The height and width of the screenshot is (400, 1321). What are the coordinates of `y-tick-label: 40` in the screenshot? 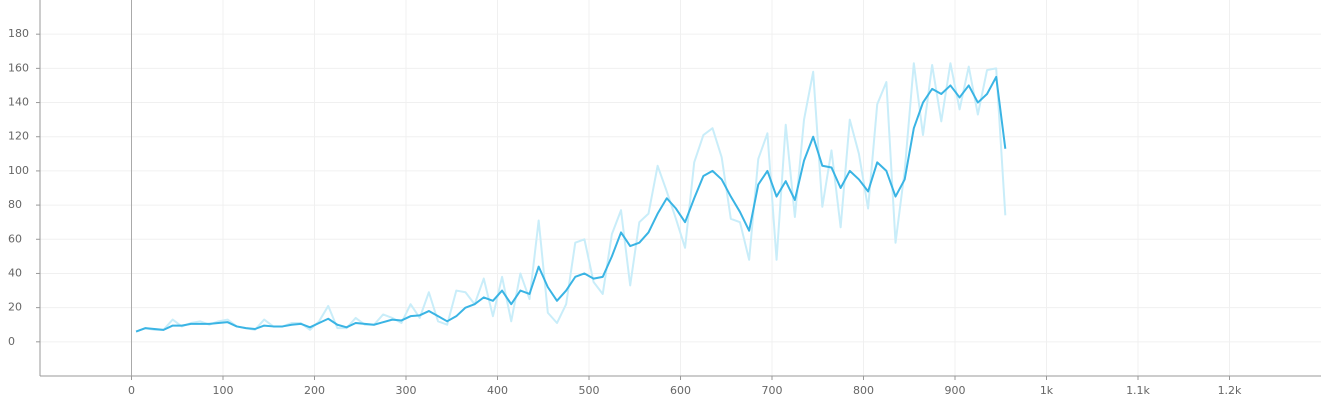 It's located at (15, 272).